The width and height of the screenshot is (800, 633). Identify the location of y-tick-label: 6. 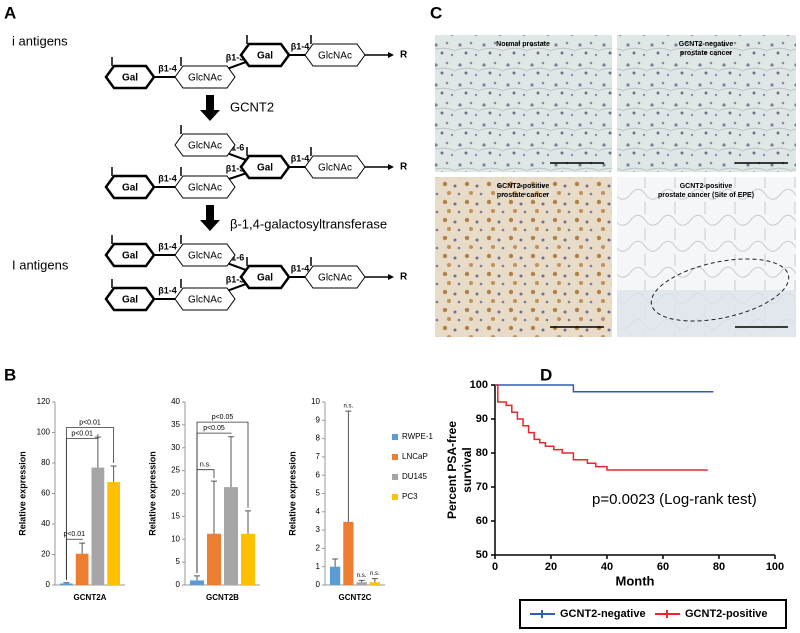
(318, 474).